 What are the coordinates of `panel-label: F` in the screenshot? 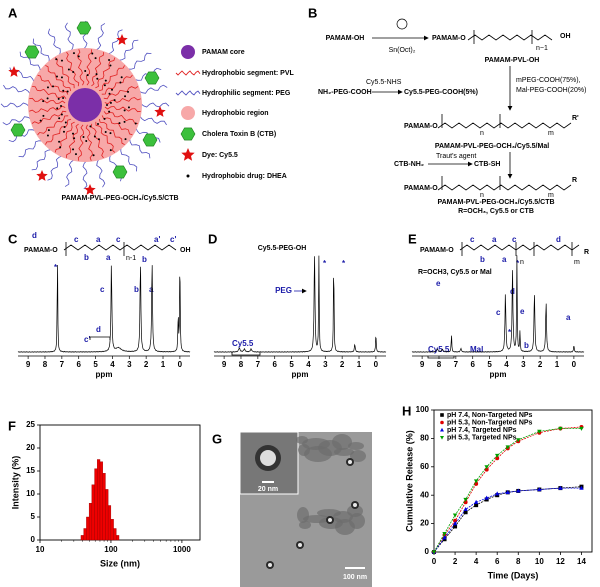 It's located at (12, 425).